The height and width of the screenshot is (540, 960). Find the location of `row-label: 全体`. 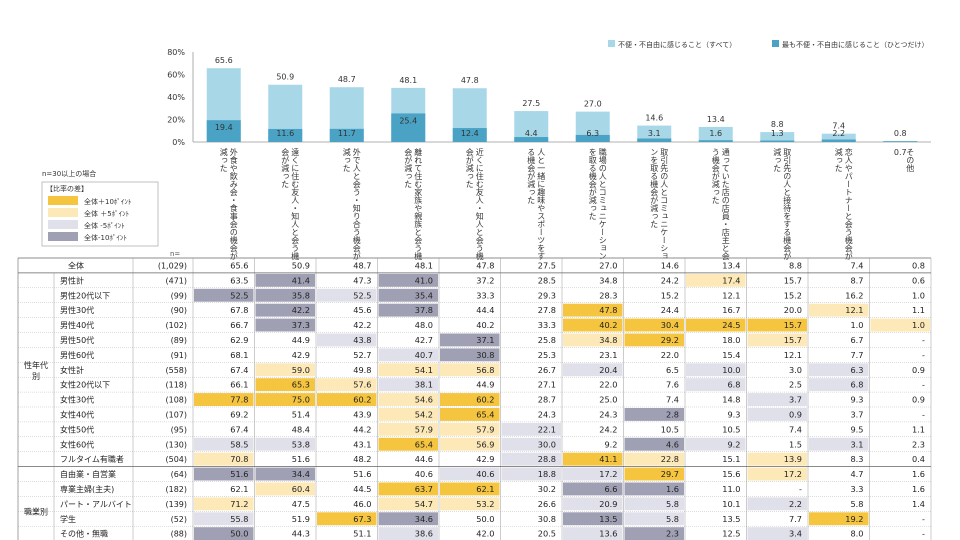

row-label: 全体 is located at coordinates (76, 266).